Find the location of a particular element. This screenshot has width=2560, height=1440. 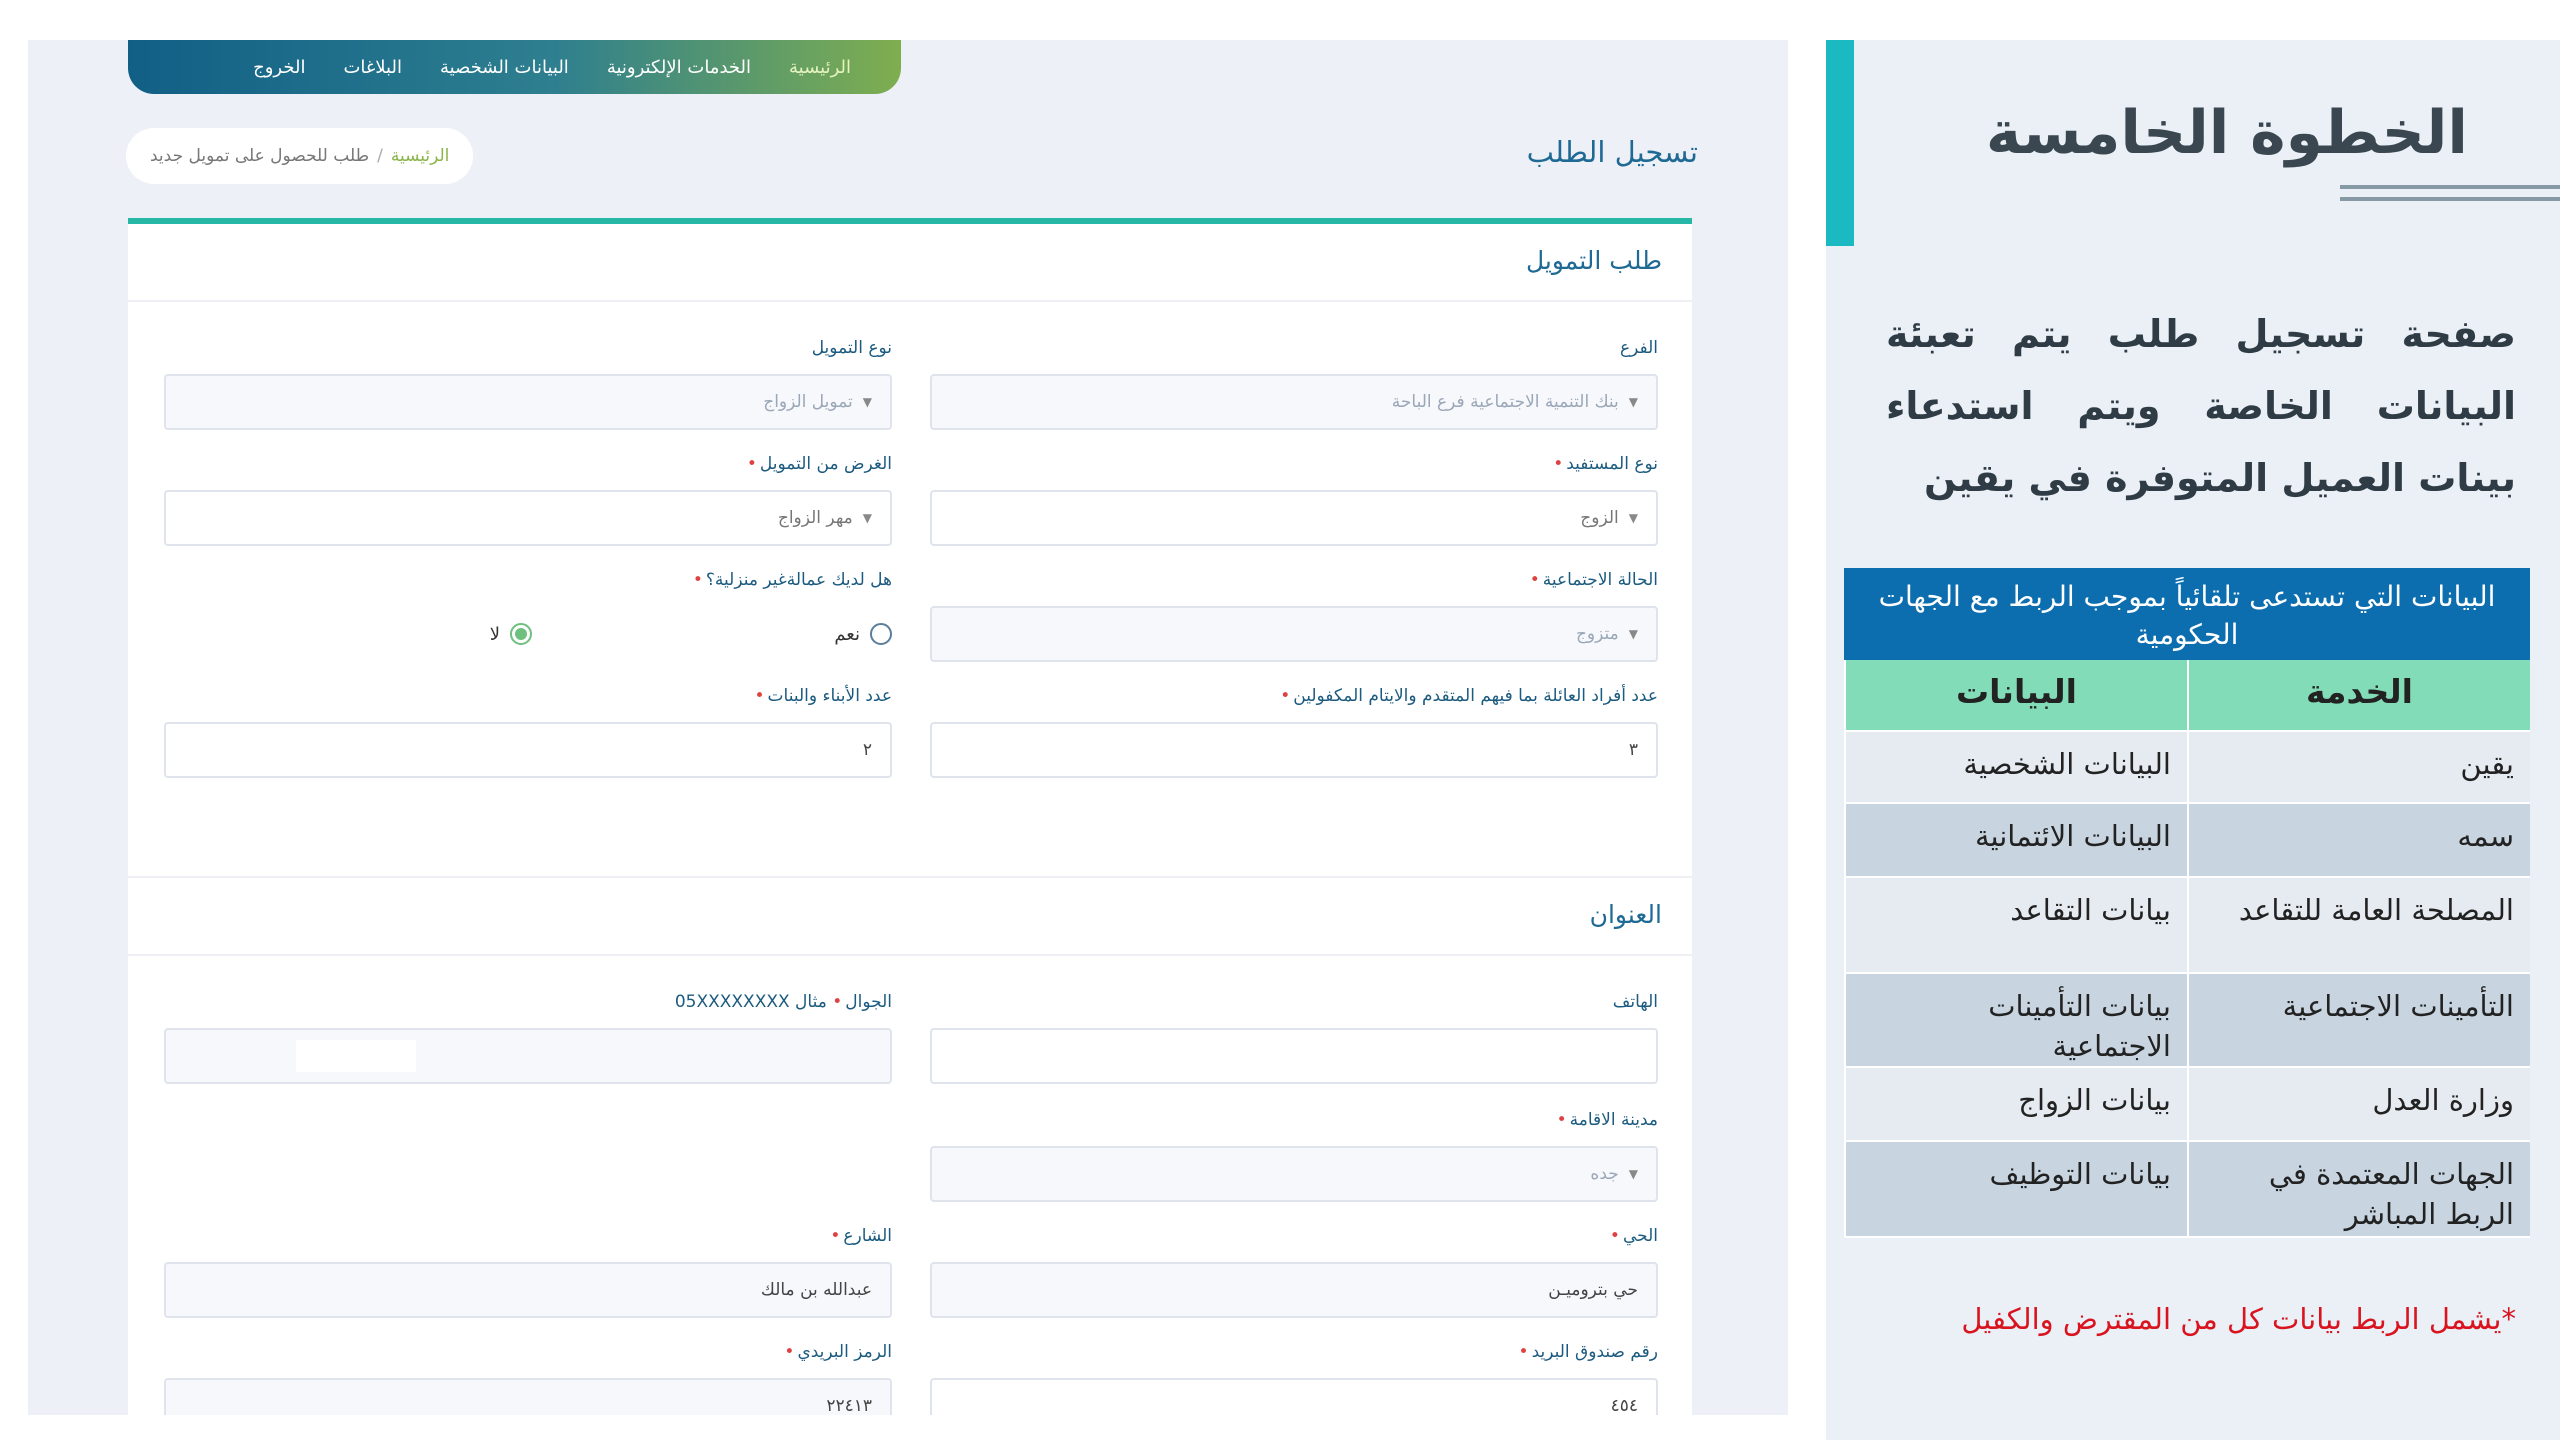

street-input: عبدالله بن مالك is located at coordinates (528, 1290).